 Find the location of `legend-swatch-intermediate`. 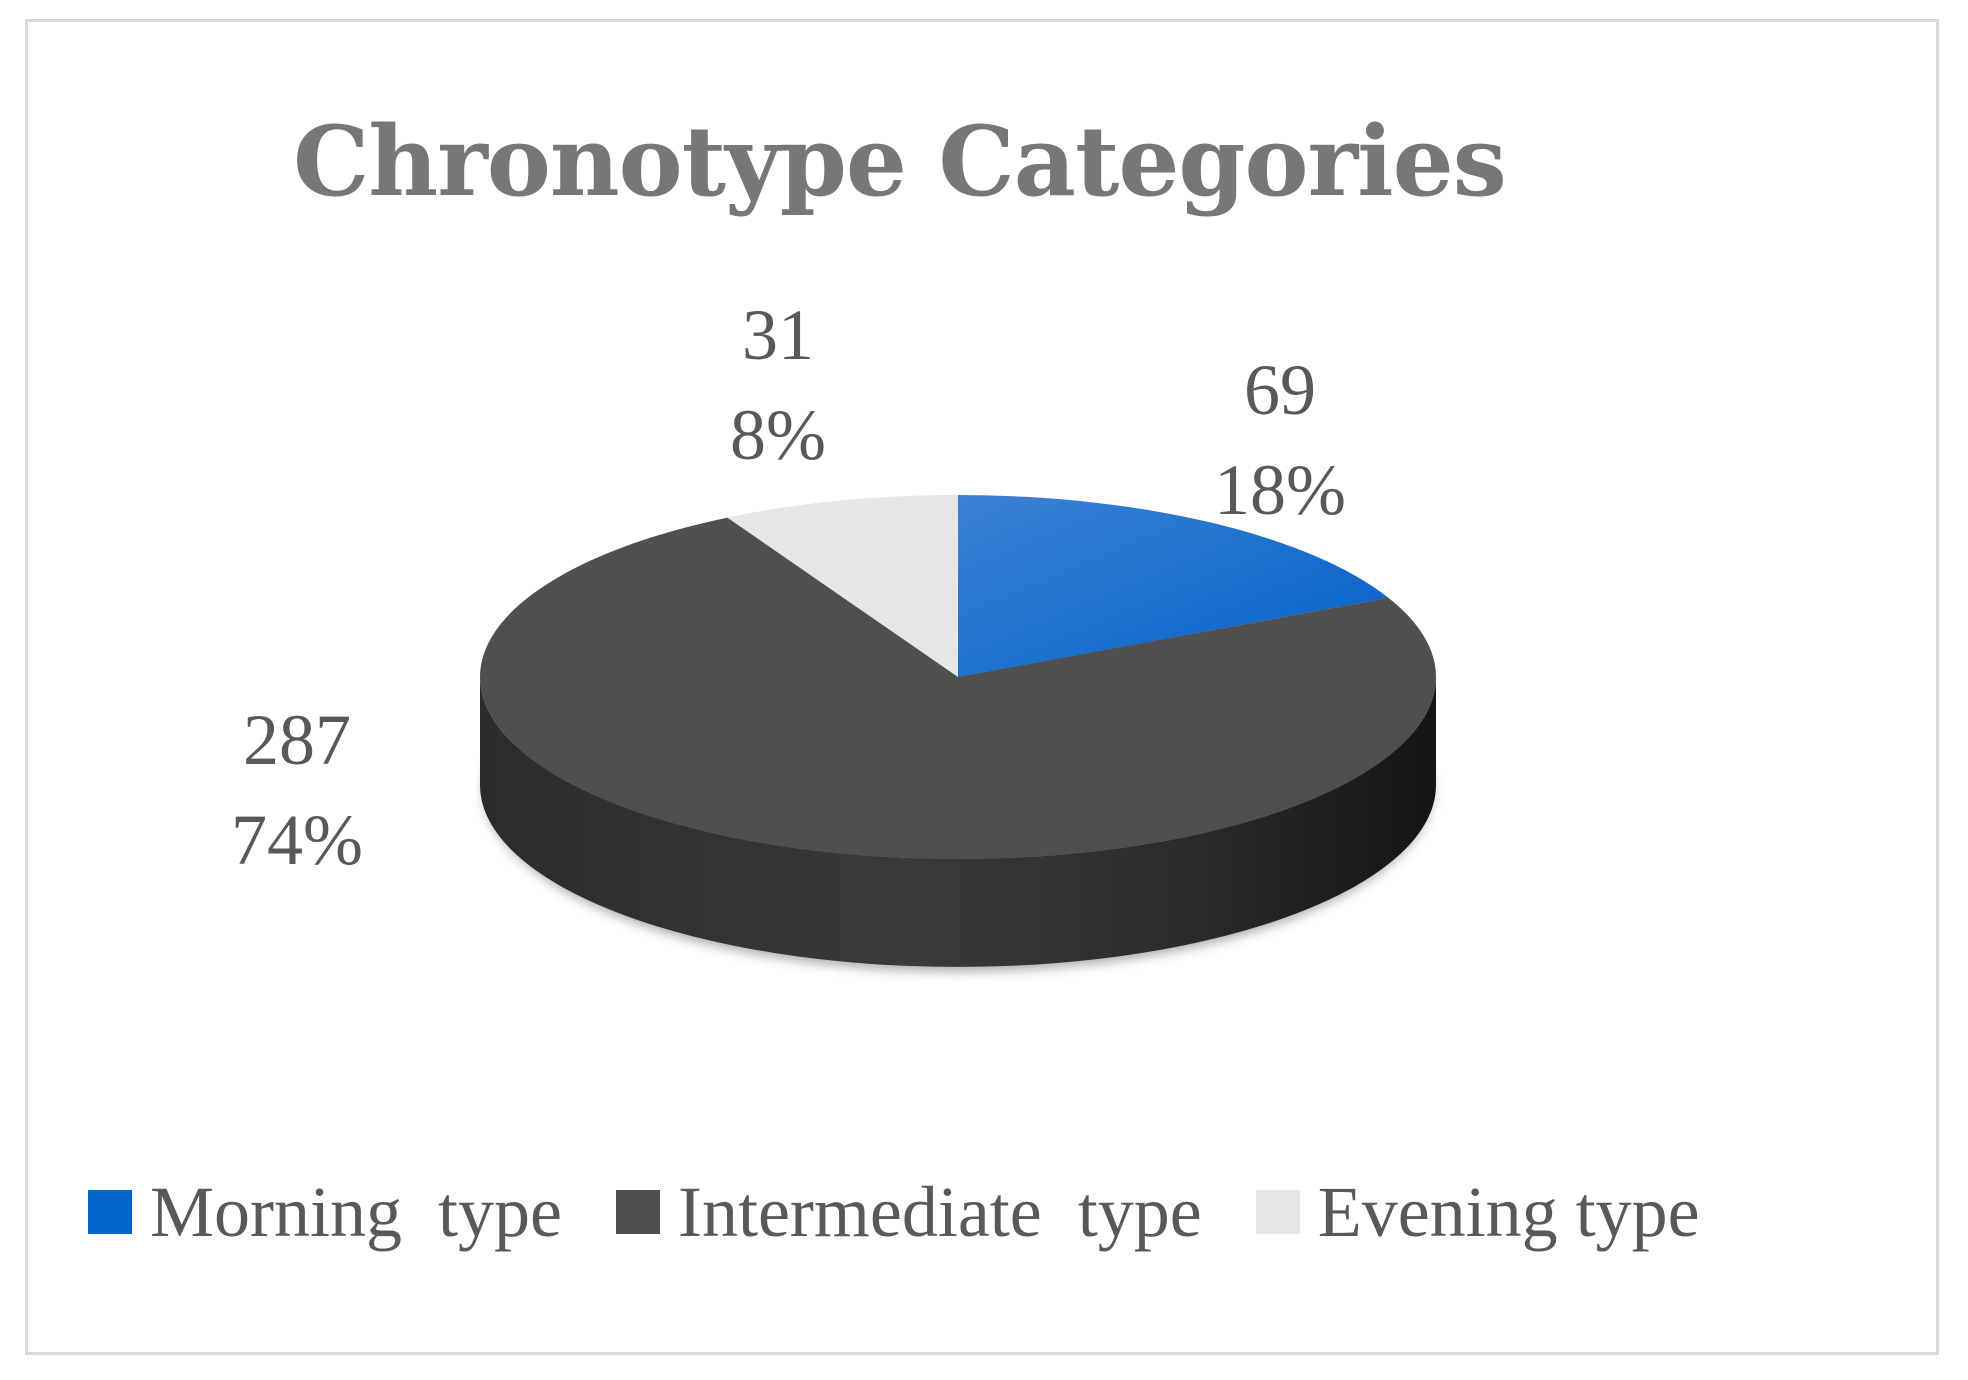

legend-swatch-intermediate is located at coordinates (637, 1212).